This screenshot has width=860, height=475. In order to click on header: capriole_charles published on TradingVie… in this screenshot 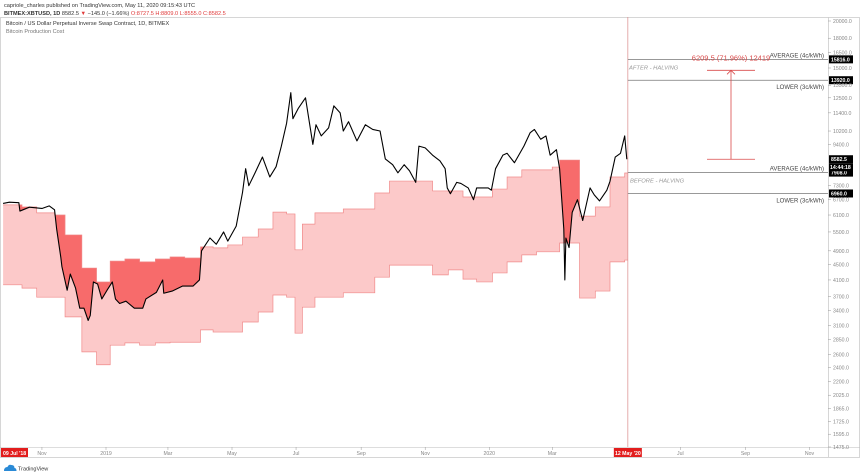, I will do `click(115, 10)`.